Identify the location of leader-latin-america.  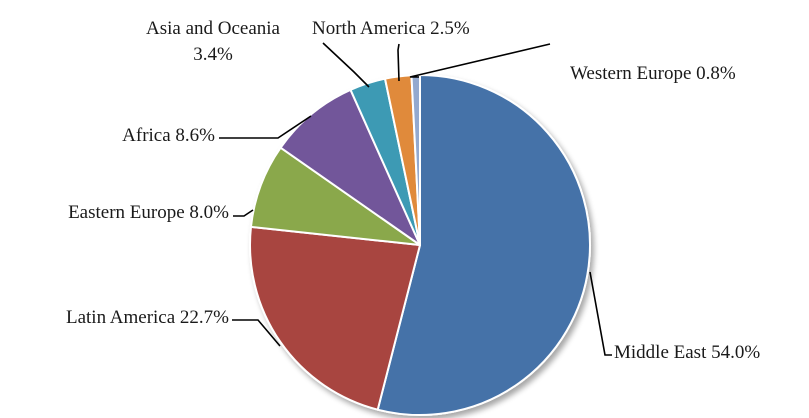
(256, 333).